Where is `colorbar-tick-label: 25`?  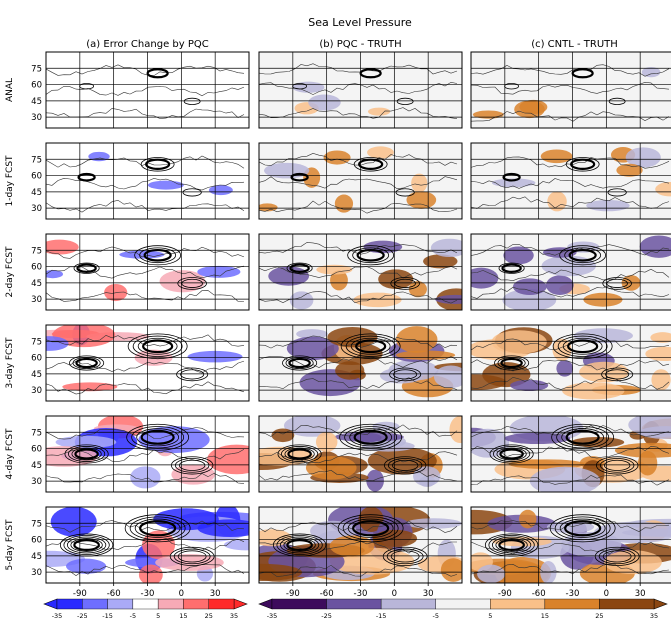 colorbar-tick-label: 25 is located at coordinates (599, 616).